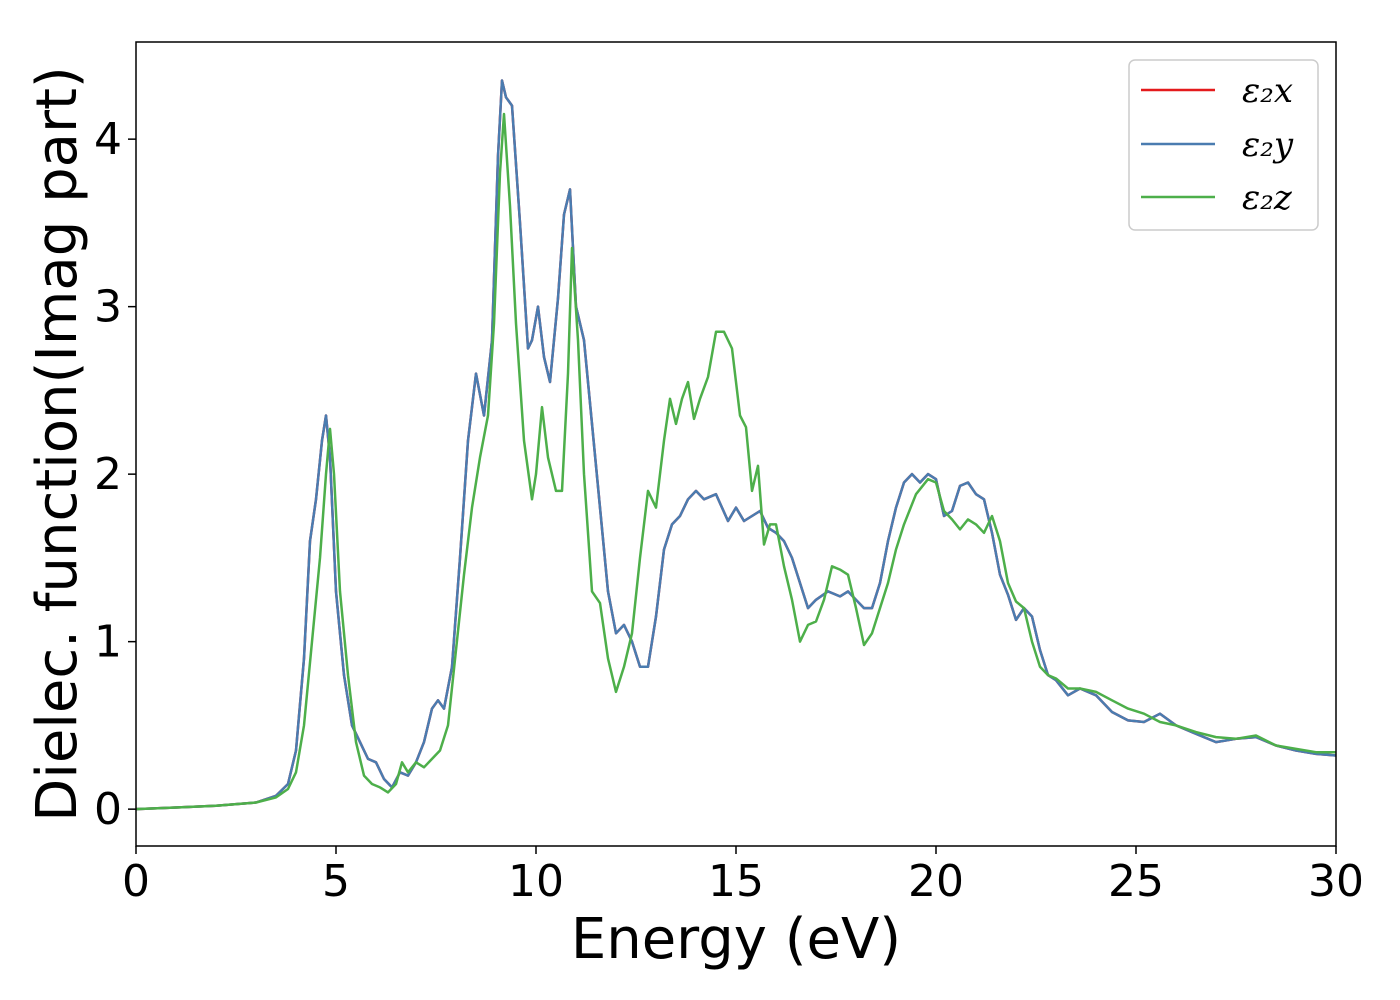 This screenshot has width=1400, height=1000. I want to click on legend-label-y: ε₂y, so click(1268, 145).